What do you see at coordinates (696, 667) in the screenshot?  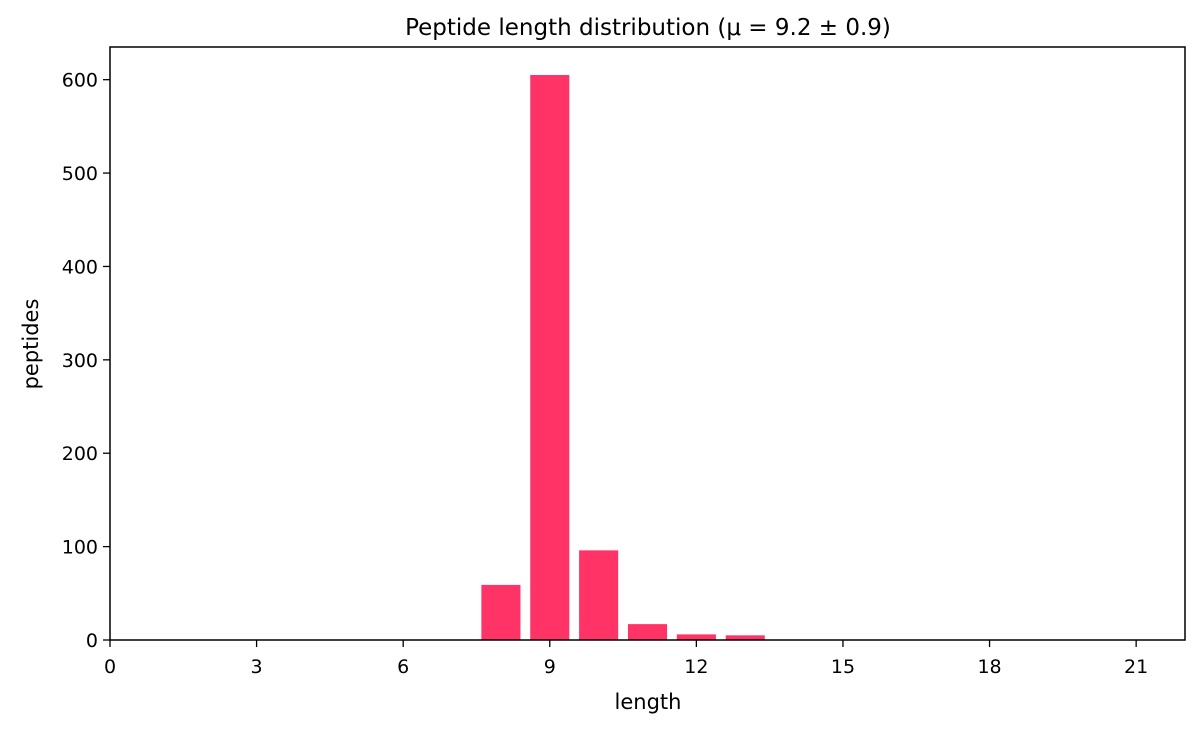 I see `x-tick-label: 12` at bounding box center [696, 667].